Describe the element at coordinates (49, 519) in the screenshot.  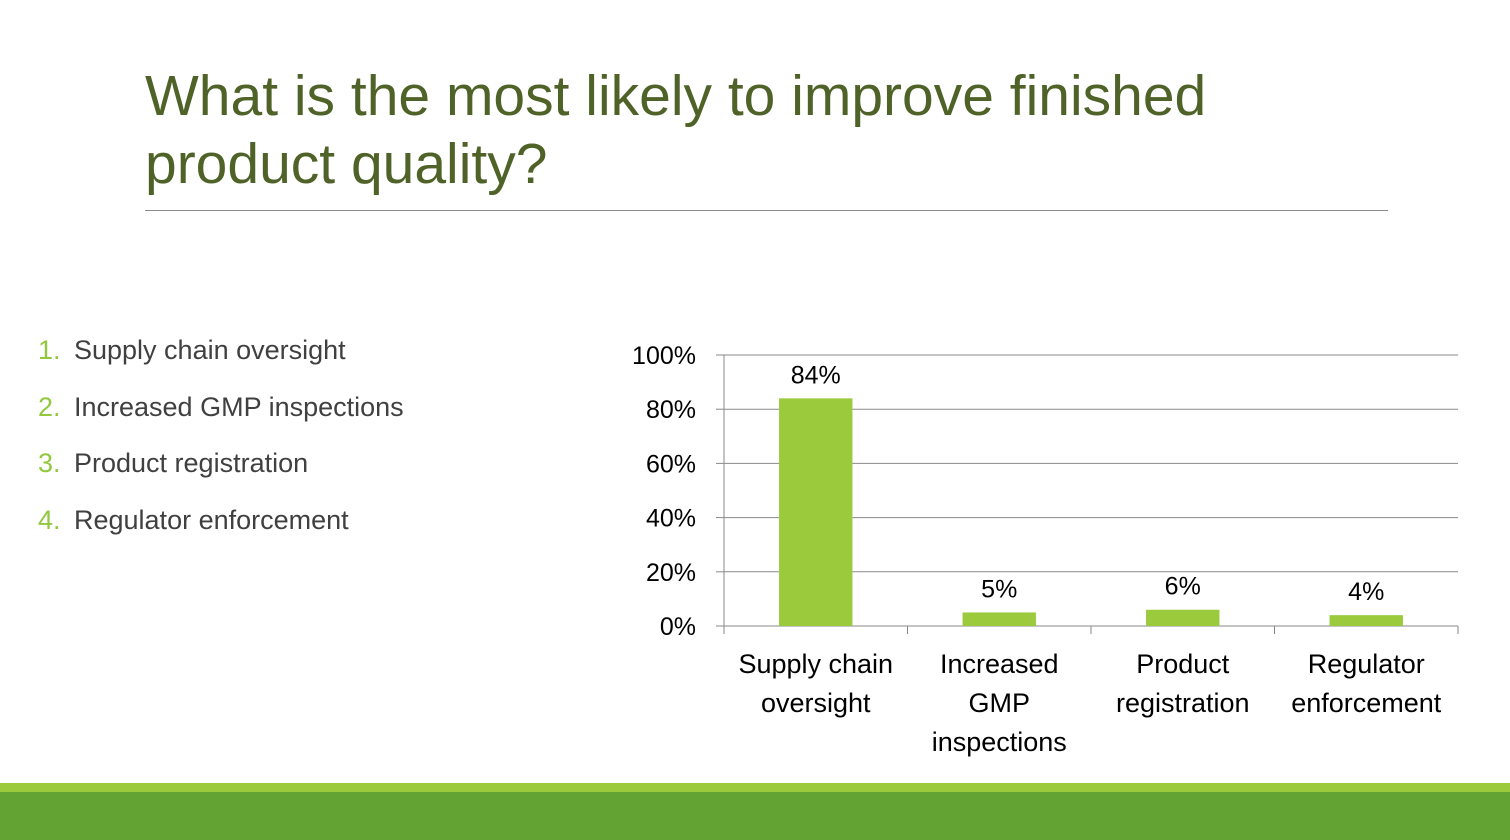
I see `list-item-number: 4.` at that location.